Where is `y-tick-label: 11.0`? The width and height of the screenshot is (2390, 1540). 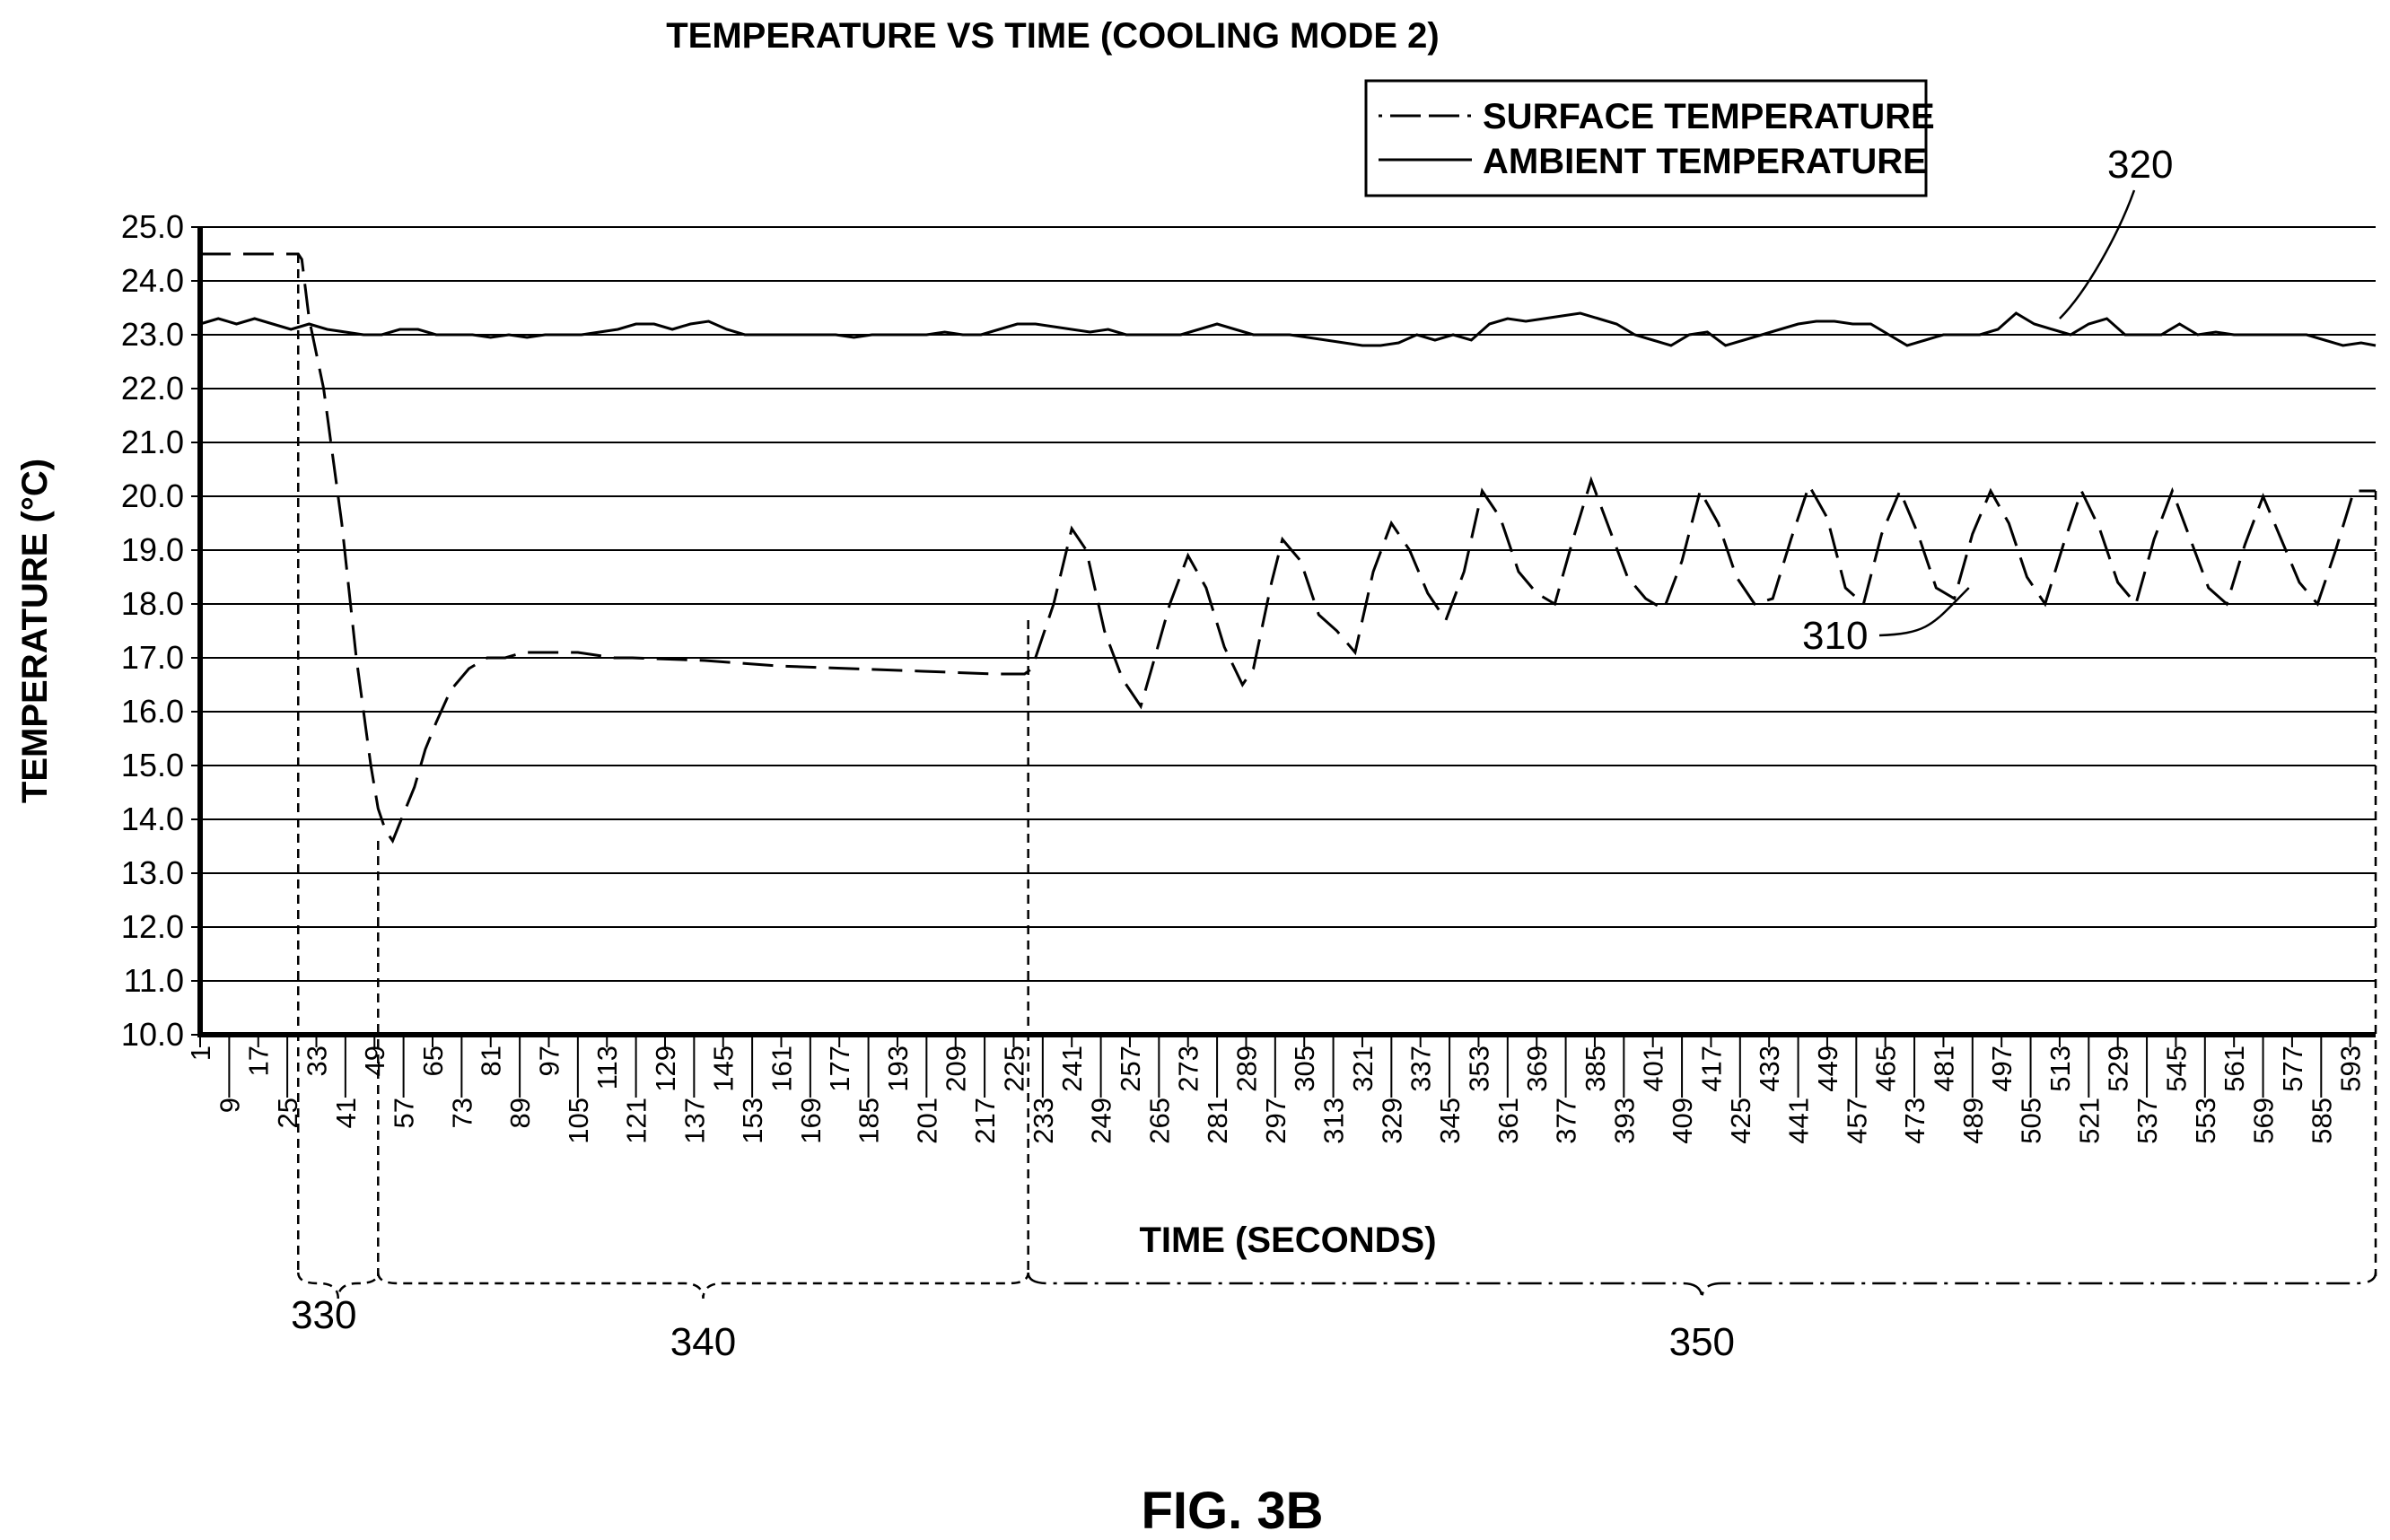 y-tick-label: 11.0 is located at coordinates (154, 981).